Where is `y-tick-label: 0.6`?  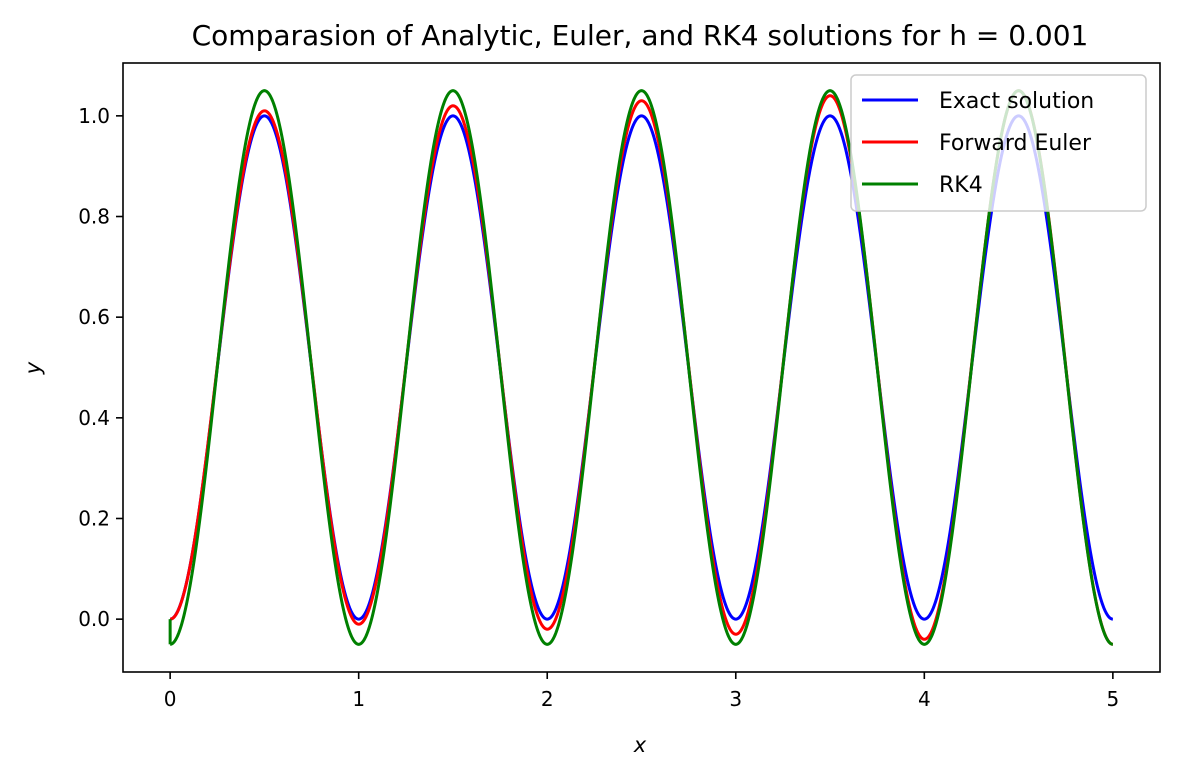
y-tick-label: 0.6 is located at coordinates (94, 317).